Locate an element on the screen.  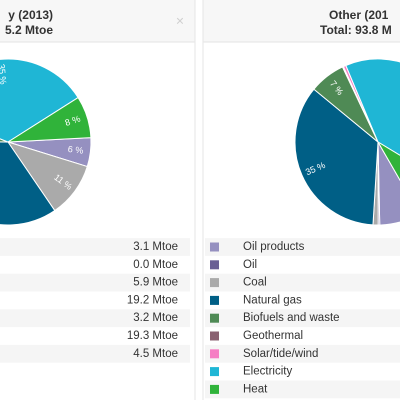
slice-label: 8 % is located at coordinates (73, 121).